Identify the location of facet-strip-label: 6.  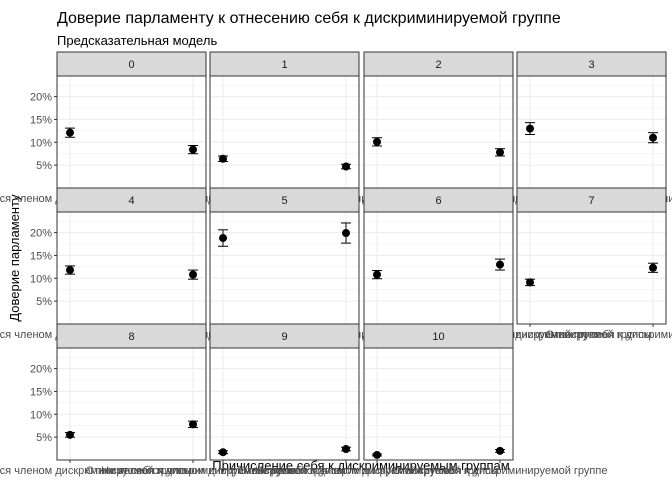
(438, 201).